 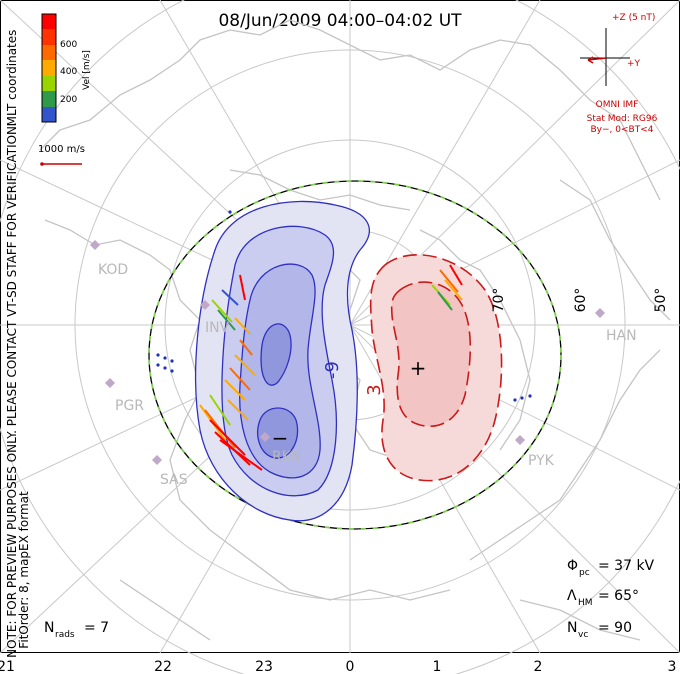 What do you see at coordinates (437, 666) in the screenshot?
I see `mlt-label: 1` at bounding box center [437, 666].